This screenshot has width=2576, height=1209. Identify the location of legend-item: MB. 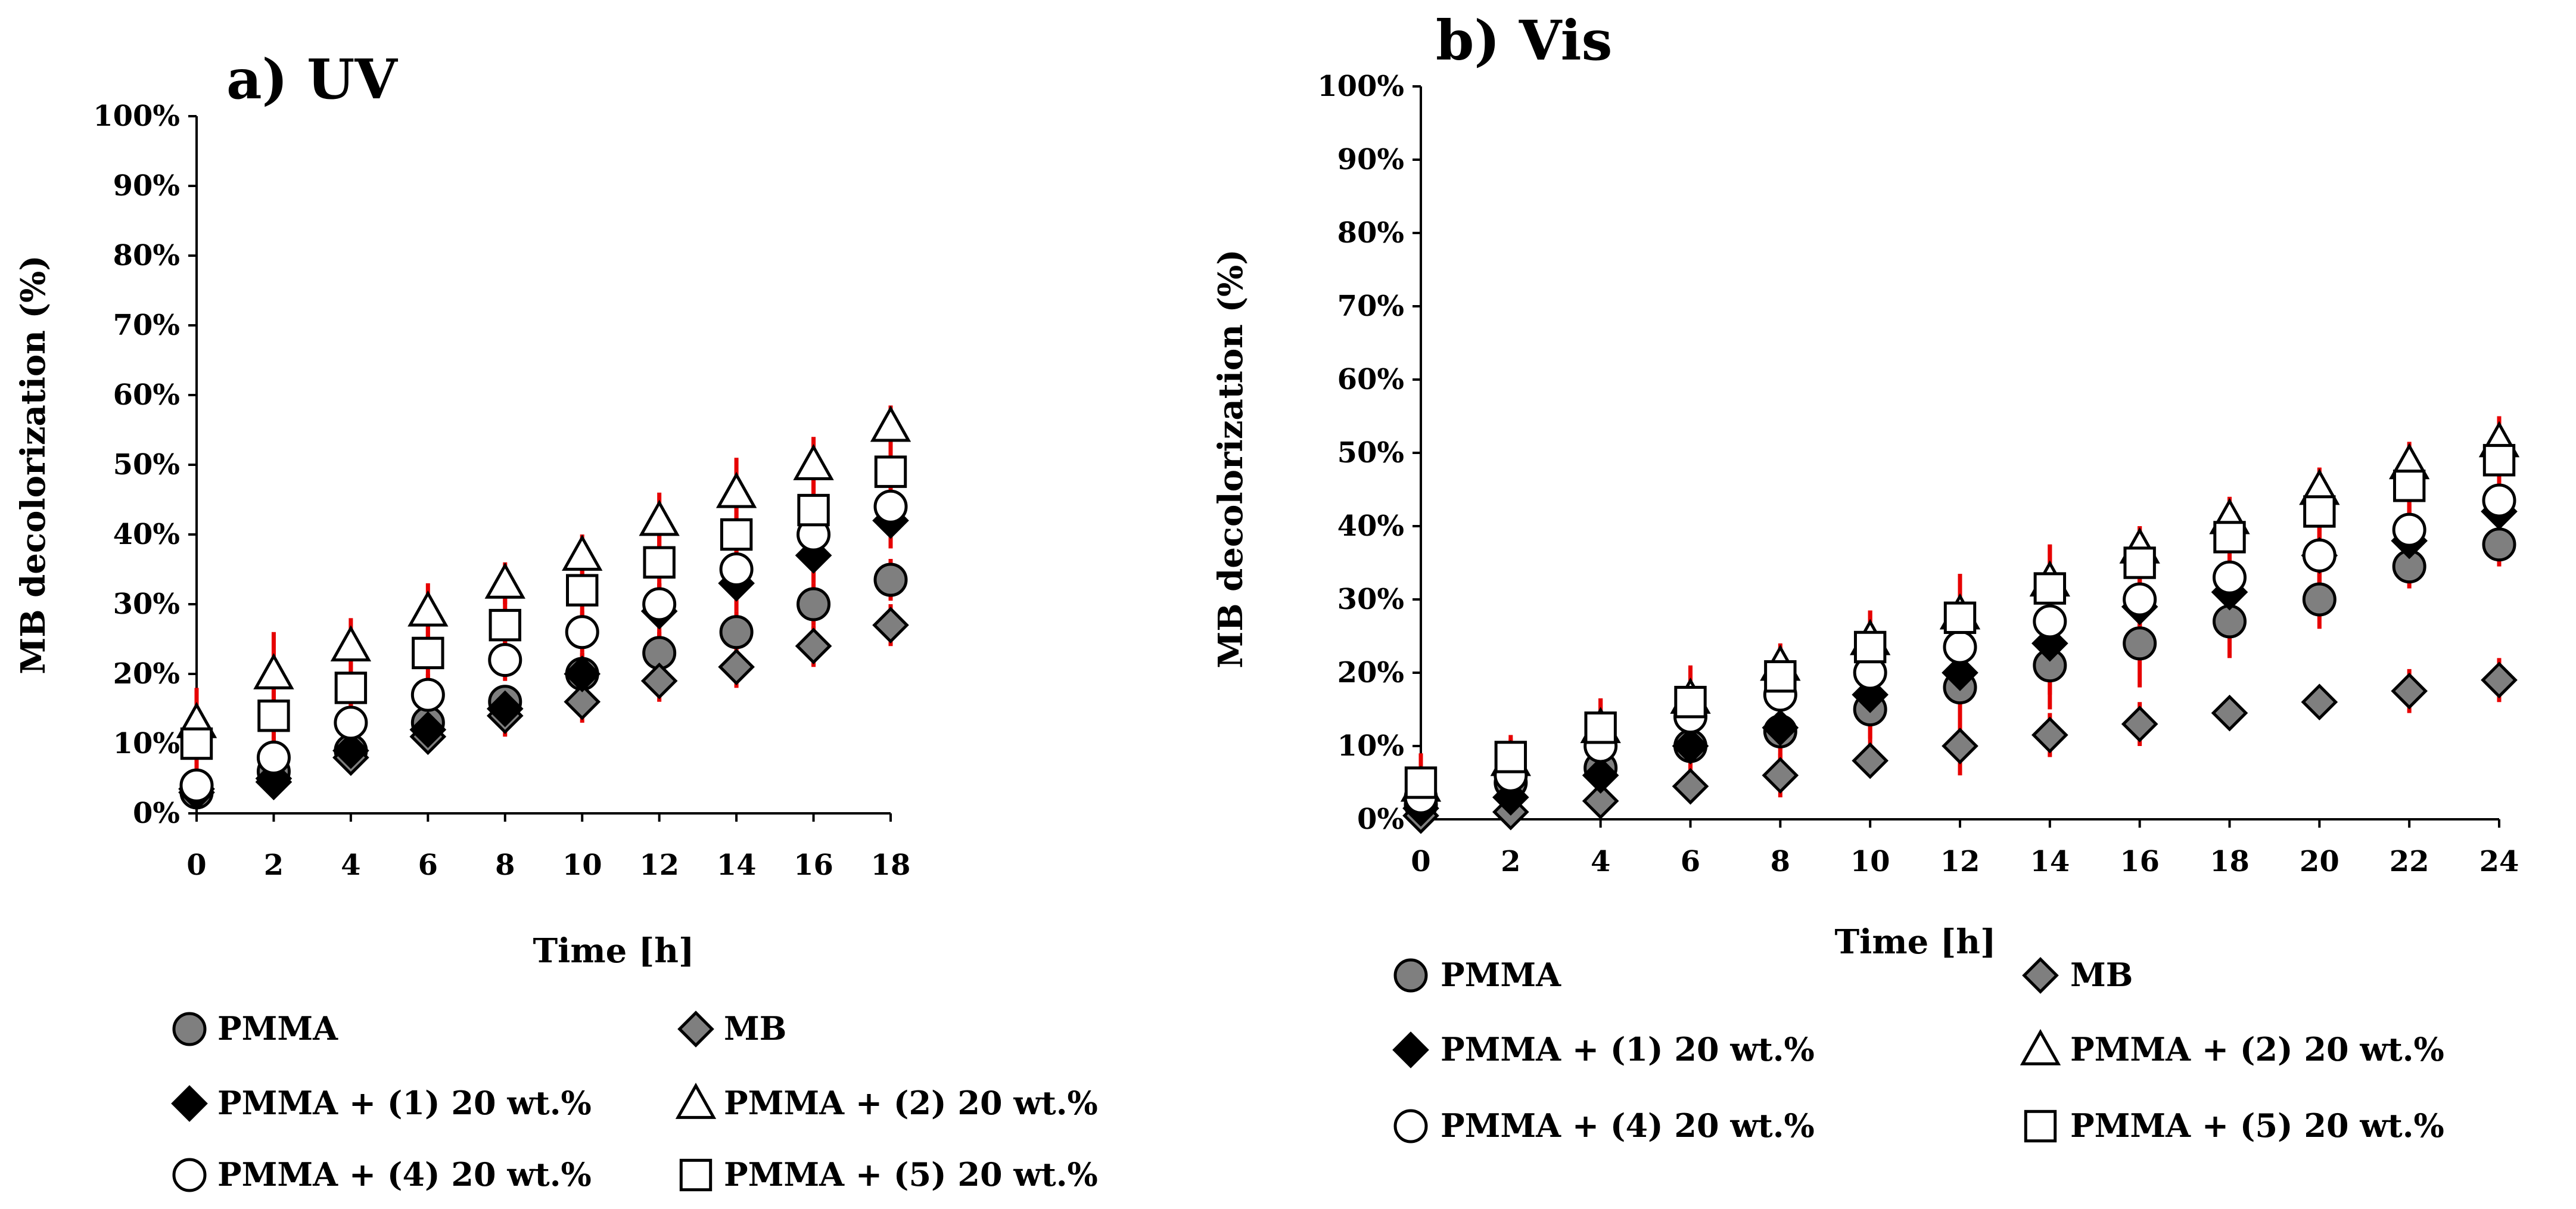
(731, 1028).